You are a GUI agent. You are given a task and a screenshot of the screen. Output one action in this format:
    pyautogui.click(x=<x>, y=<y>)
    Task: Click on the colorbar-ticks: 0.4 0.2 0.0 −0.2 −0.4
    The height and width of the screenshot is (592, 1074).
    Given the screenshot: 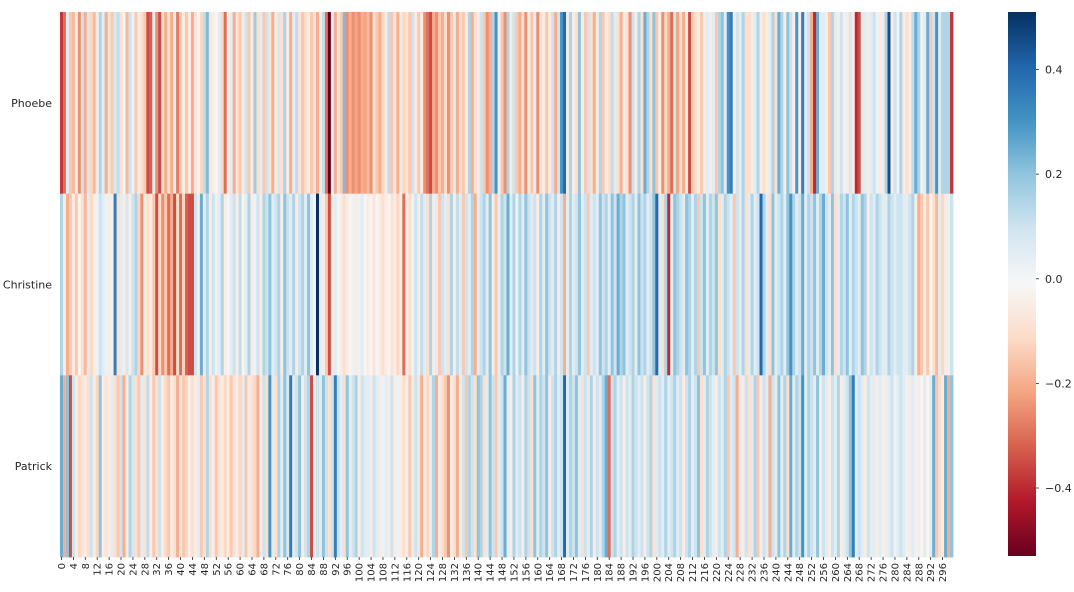 What is the action you would take?
    pyautogui.click(x=1054, y=279)
    